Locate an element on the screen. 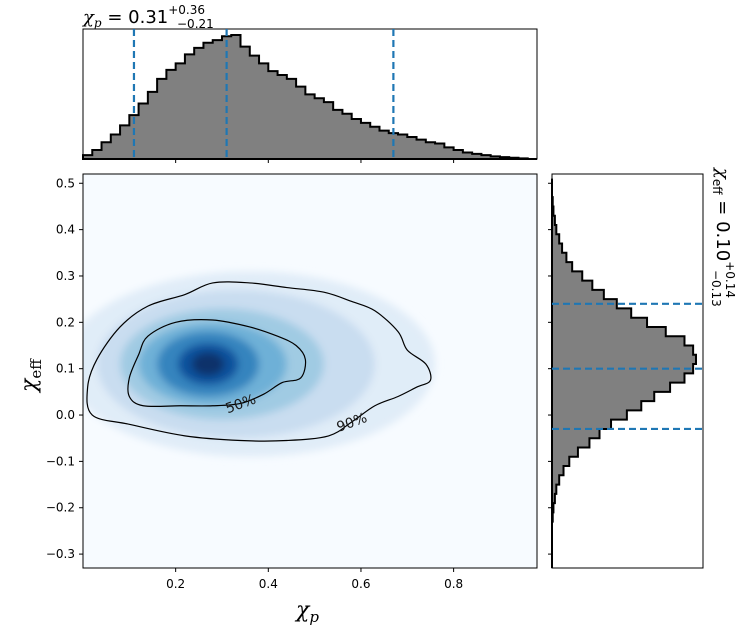 The image size is (751, 634). density-x-ticks: 0.2 0.4 0.6 0.8 is located at coordinates (314, 579).